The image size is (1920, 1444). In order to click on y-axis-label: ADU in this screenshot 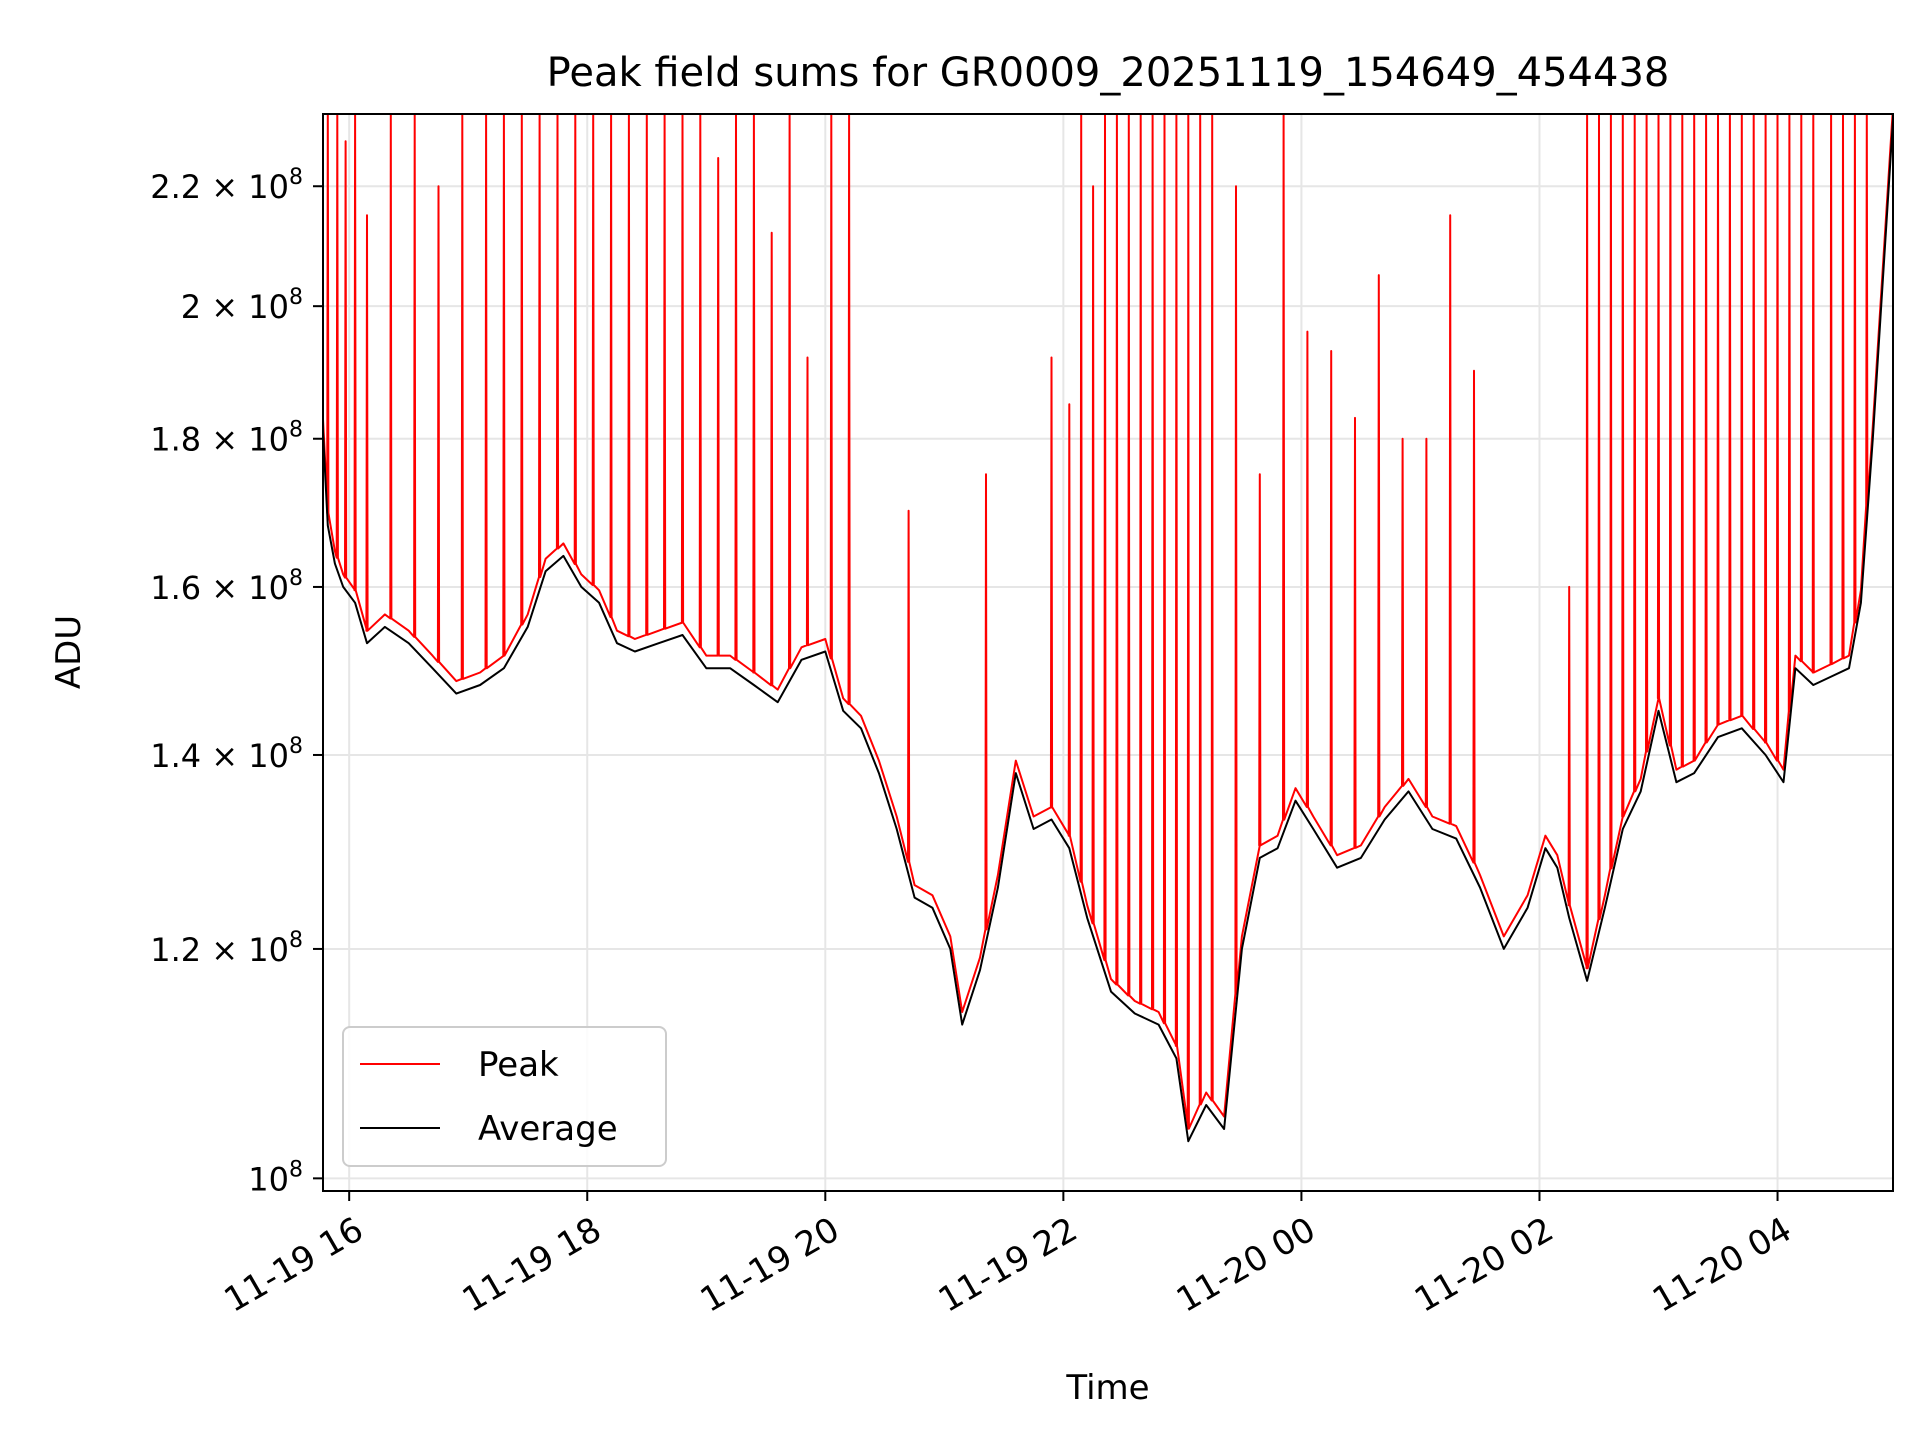, I will do `click(69, 652)`.